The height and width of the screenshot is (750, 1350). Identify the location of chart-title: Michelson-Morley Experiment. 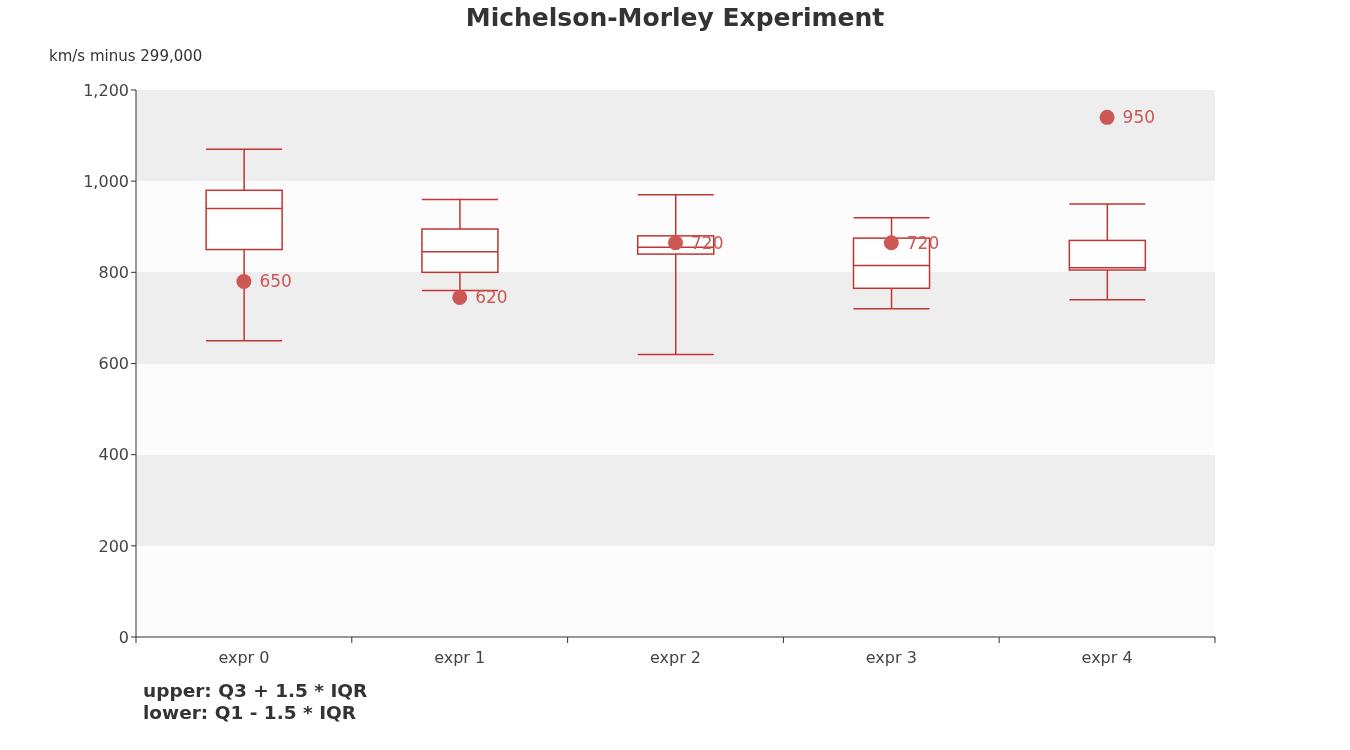
(675, 17).